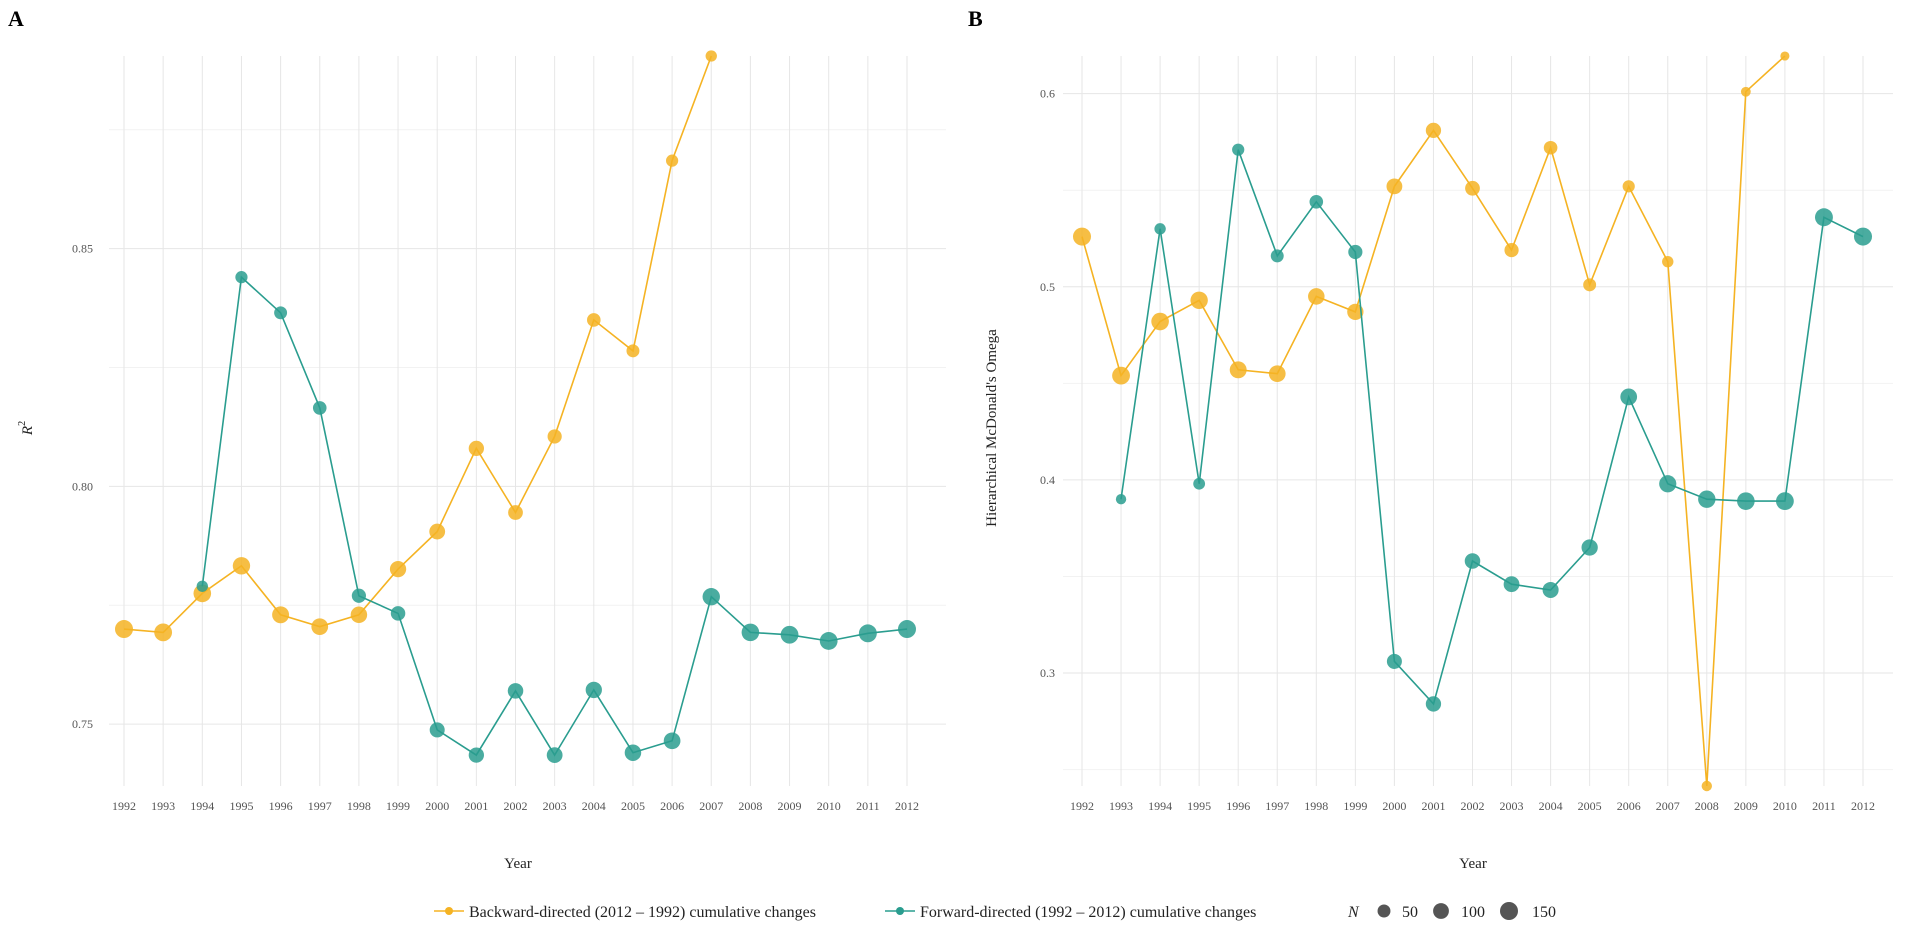 The width and height of the screenshot is (1907, 926). Describe the element at coordinates (1160, 806) in the screenshot. I see `panel-b-x-tick-label: 1994` at that location.